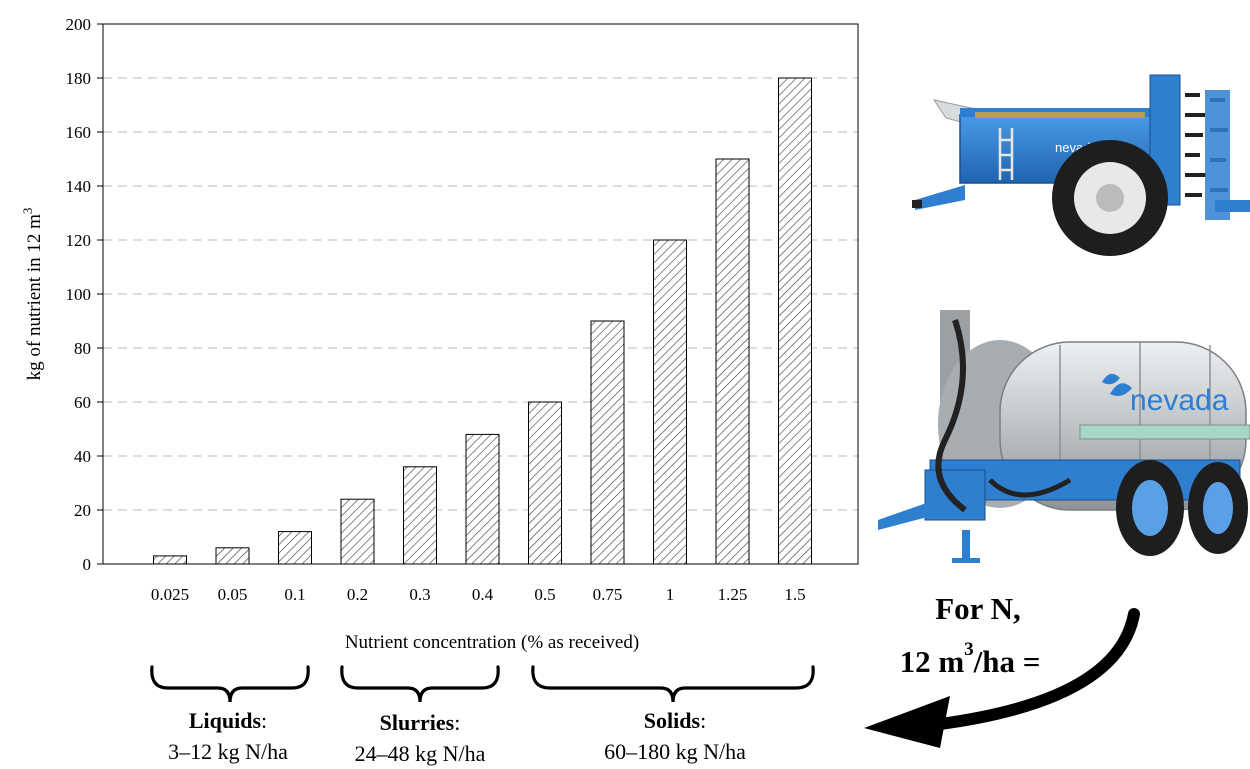  What do you see at coordinates (82, 456) in the screenshot?
I see `y-tick-label: 40` at bounding box center [82, 456].